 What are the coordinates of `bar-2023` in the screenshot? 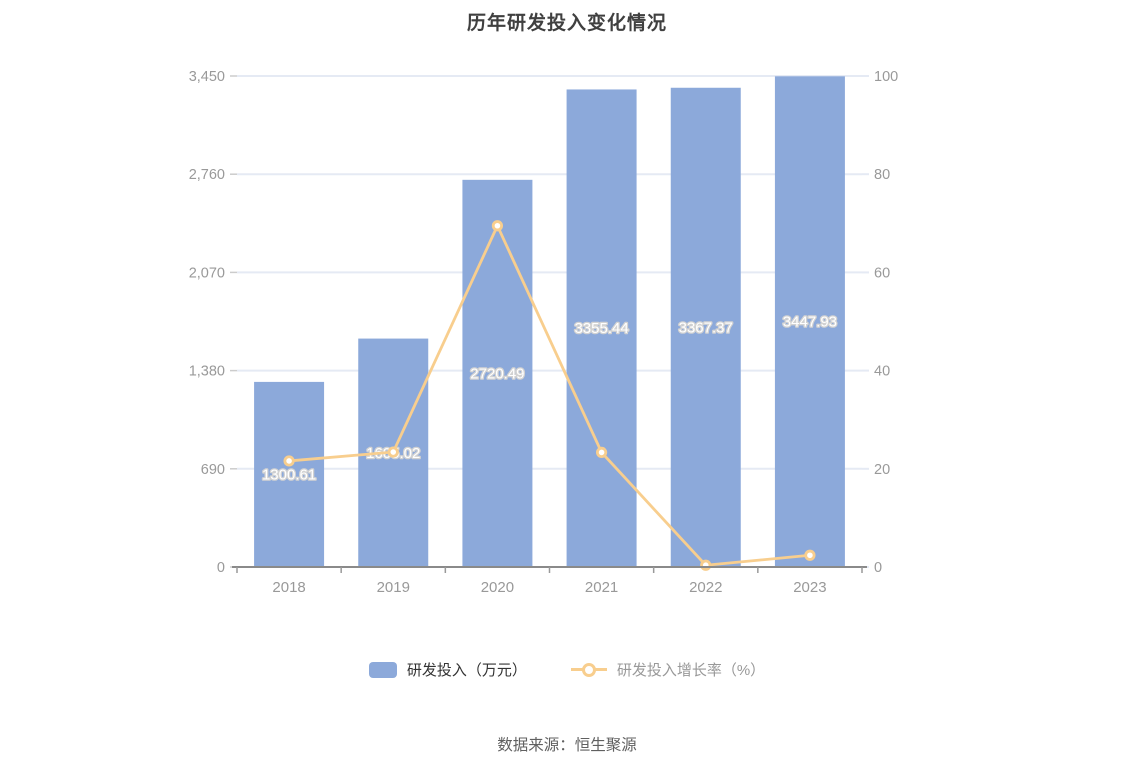 It's located at (809, 321).